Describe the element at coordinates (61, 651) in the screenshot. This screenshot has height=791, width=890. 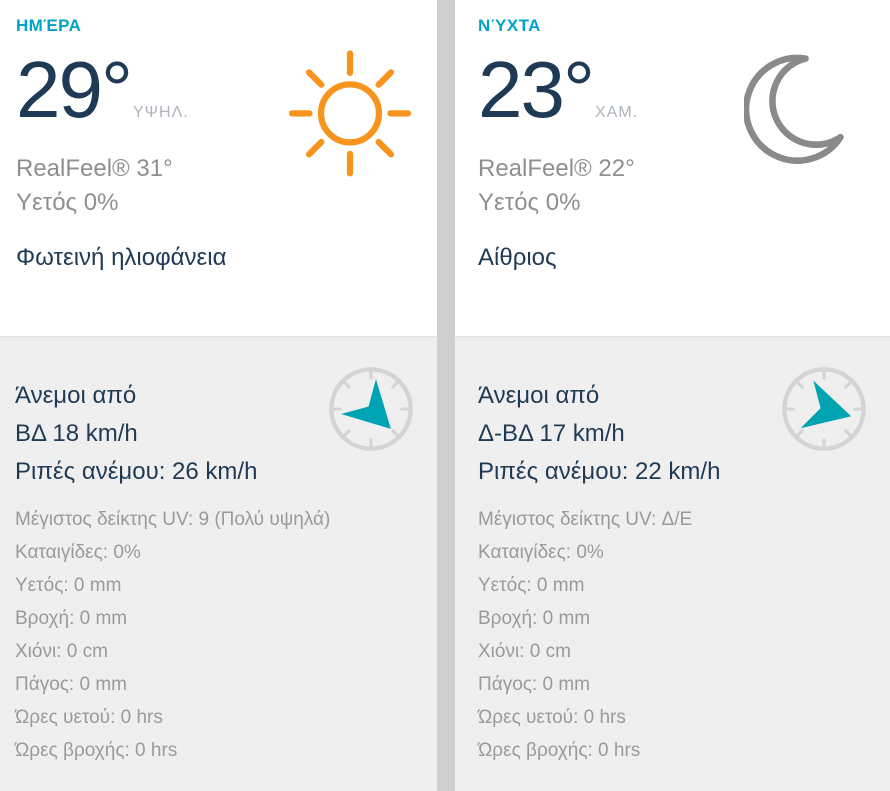
I see `day-detail-snow: Χιόνι: 0 cm` at that location.